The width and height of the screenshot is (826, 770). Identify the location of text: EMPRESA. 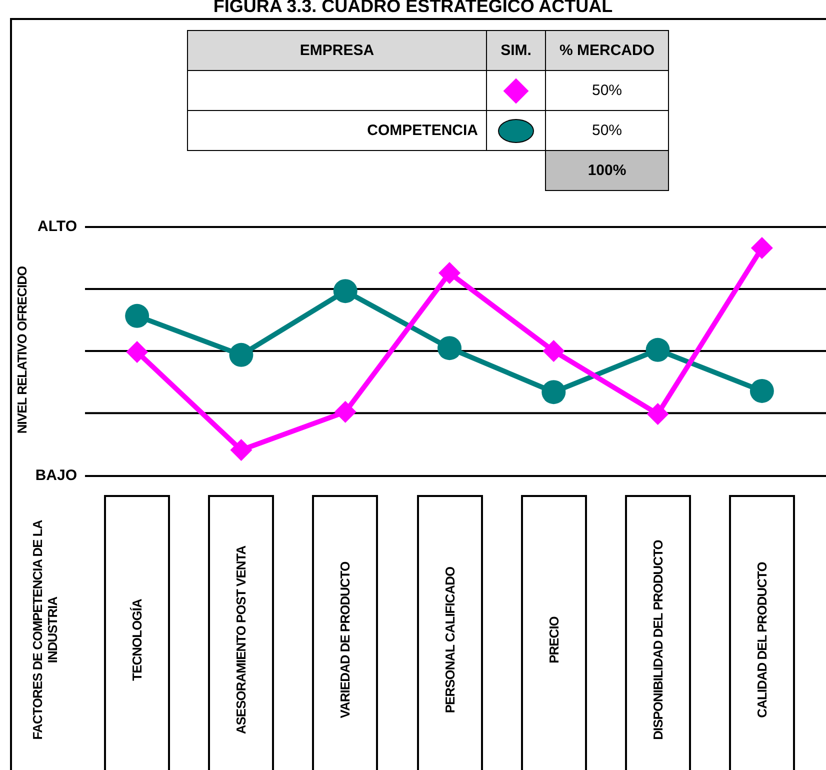
(337, 50).